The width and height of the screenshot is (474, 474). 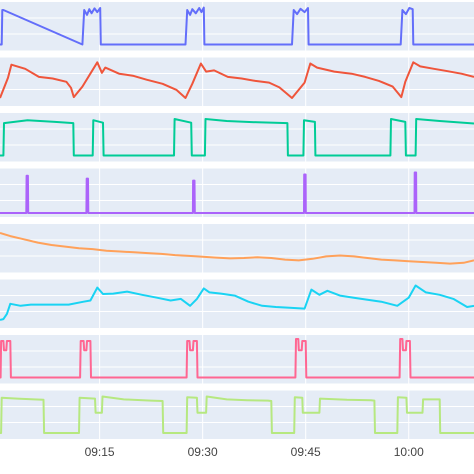 What do you see at coordinates (254, 452) in the screenshot?
I see `x-axis-tick-labels: 09:15 09:30 09:45 10:00` at bounding box center [254, 452].